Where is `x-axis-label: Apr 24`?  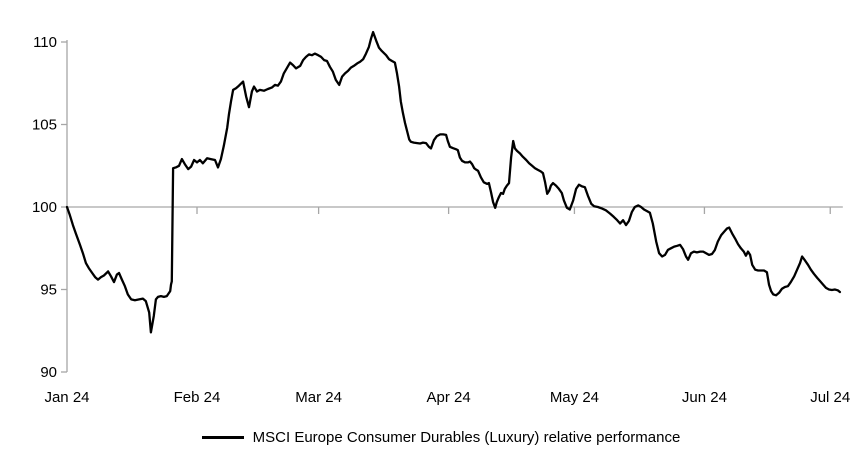 x-axis-label: Apr 24 is located at coordinates (449, 397).